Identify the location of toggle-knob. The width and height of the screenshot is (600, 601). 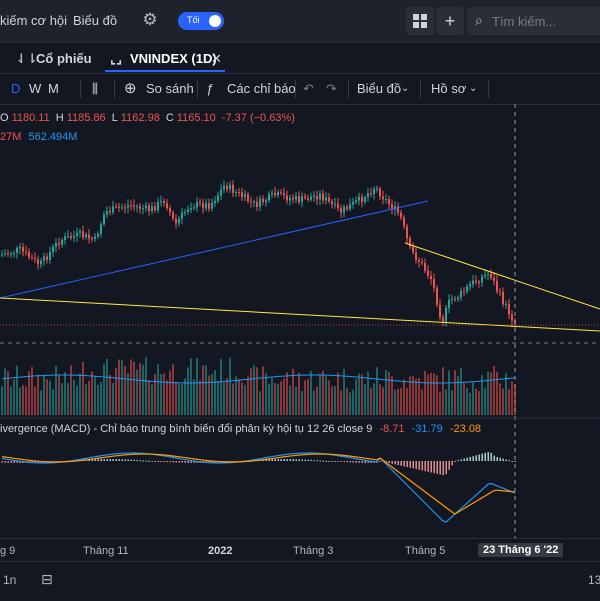
(215, 21).